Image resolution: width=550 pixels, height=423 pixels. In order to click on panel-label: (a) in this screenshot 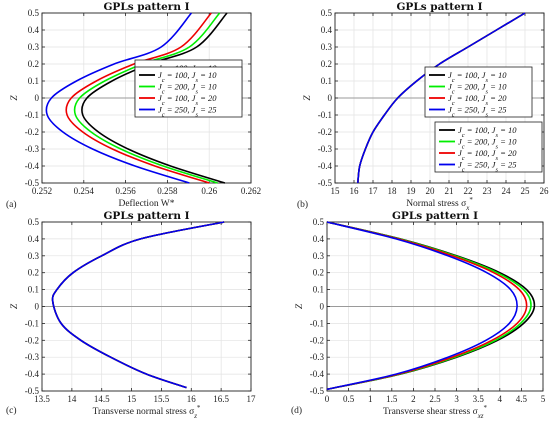, I will do `click(11, 204)`.